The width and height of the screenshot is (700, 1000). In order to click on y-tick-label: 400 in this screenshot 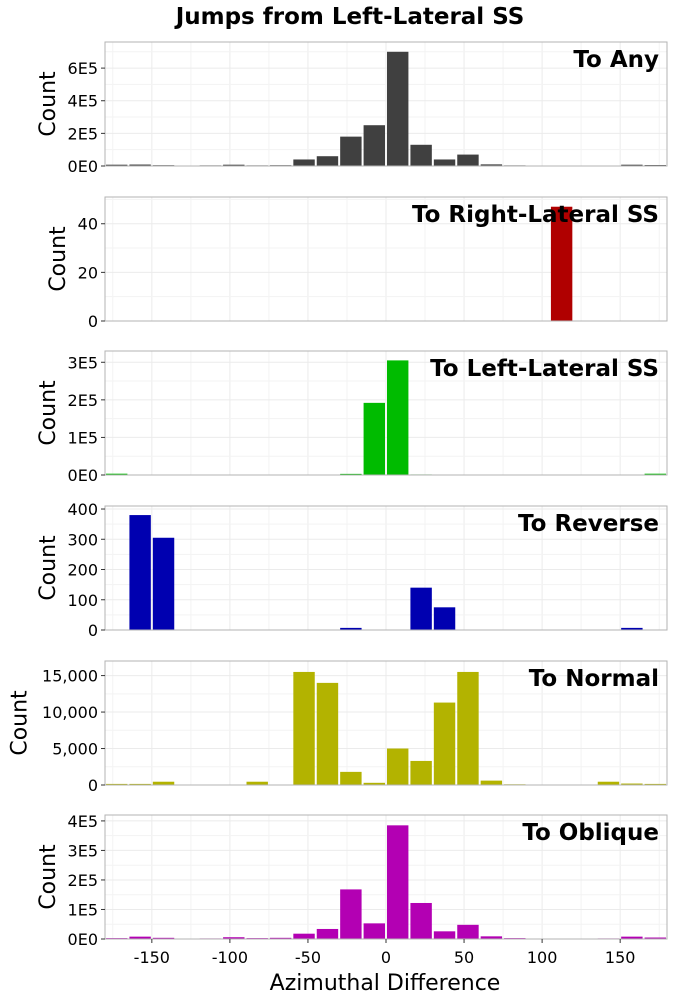, I will do `click(82, 509)`.